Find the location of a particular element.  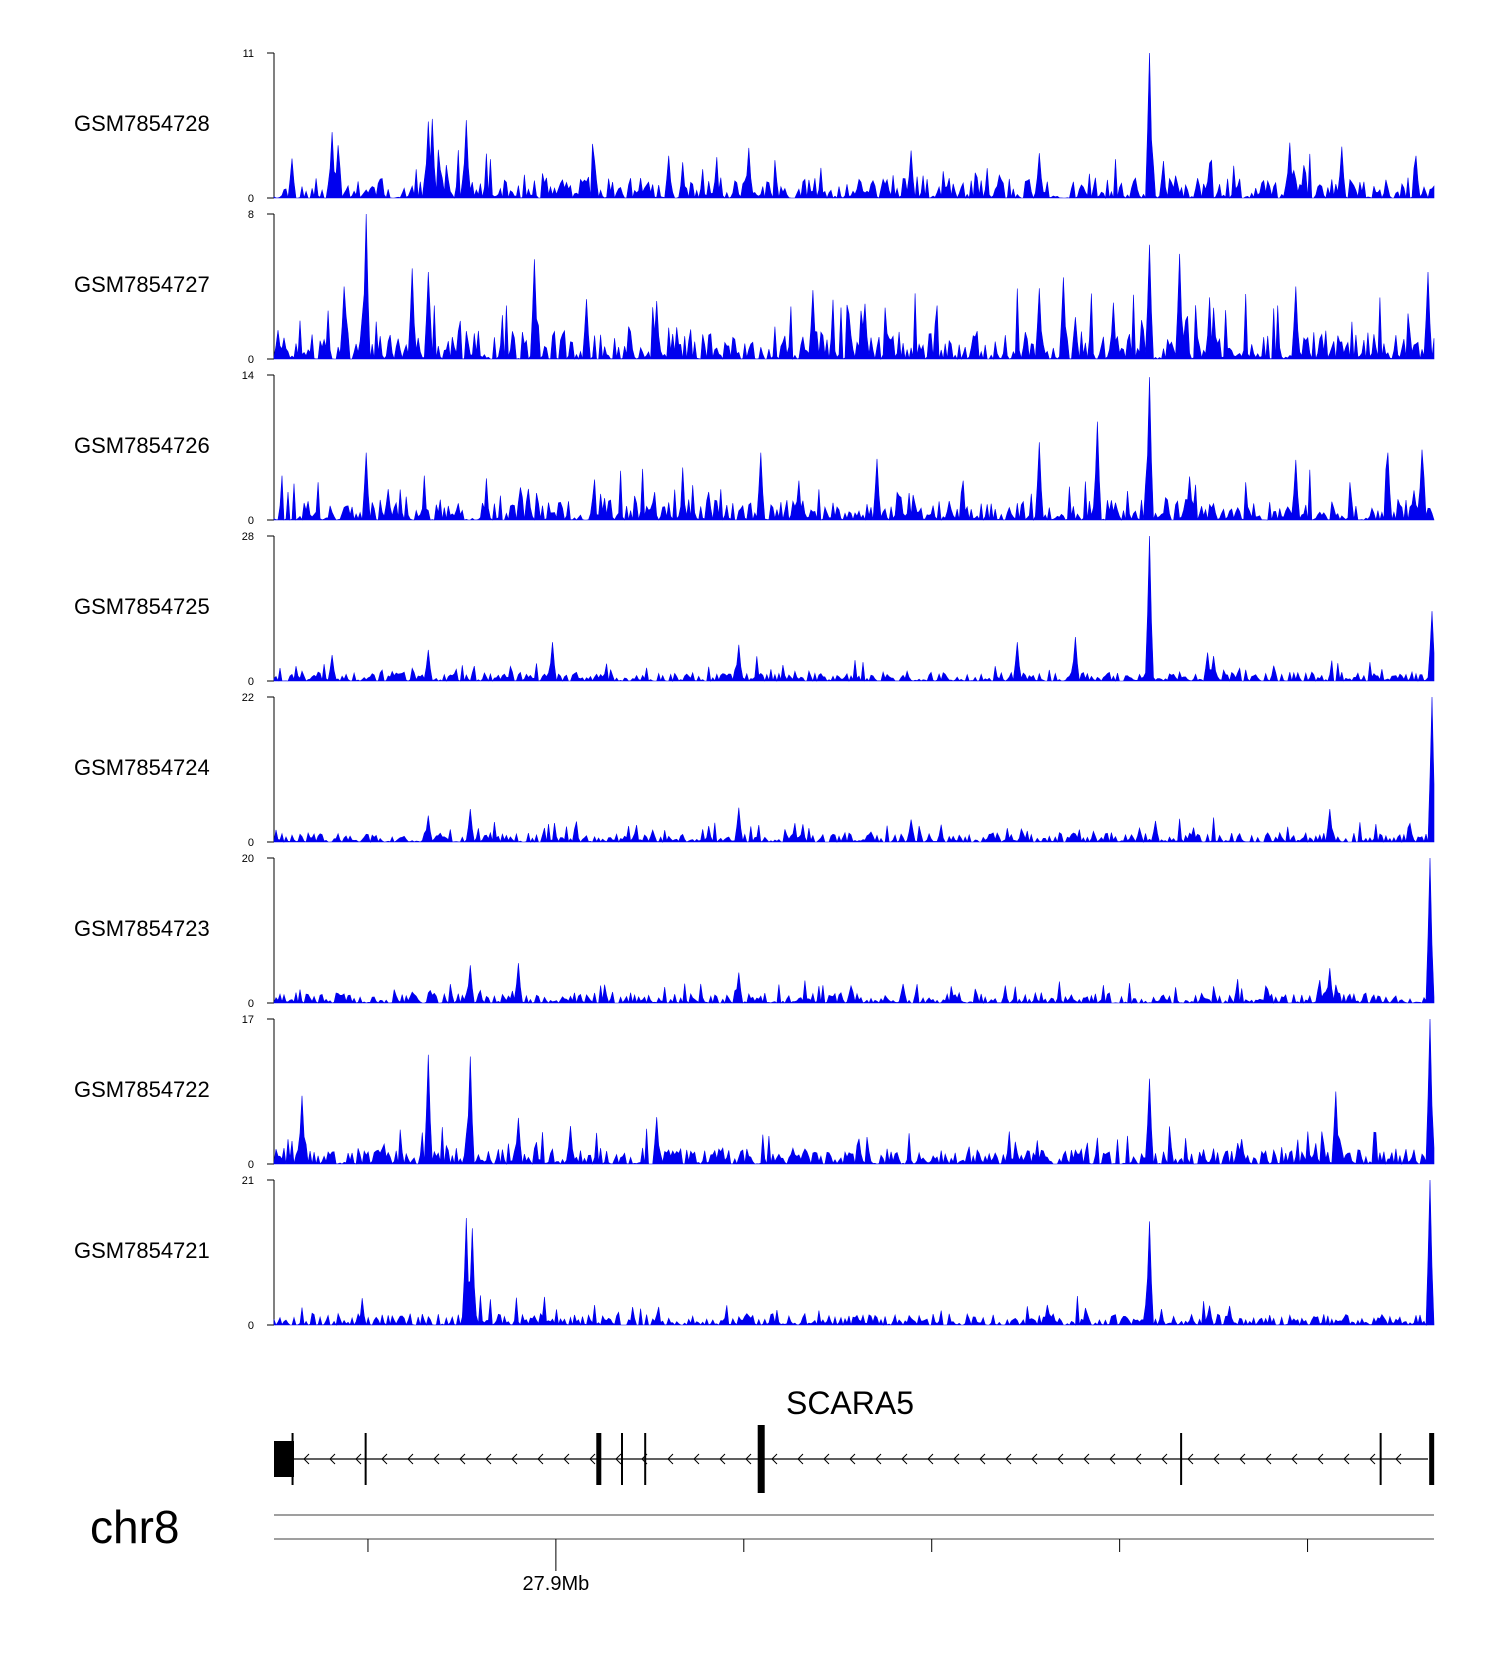

track-GSM7854727: GSM7854727 8 0 is located at coordinates (754, 287).